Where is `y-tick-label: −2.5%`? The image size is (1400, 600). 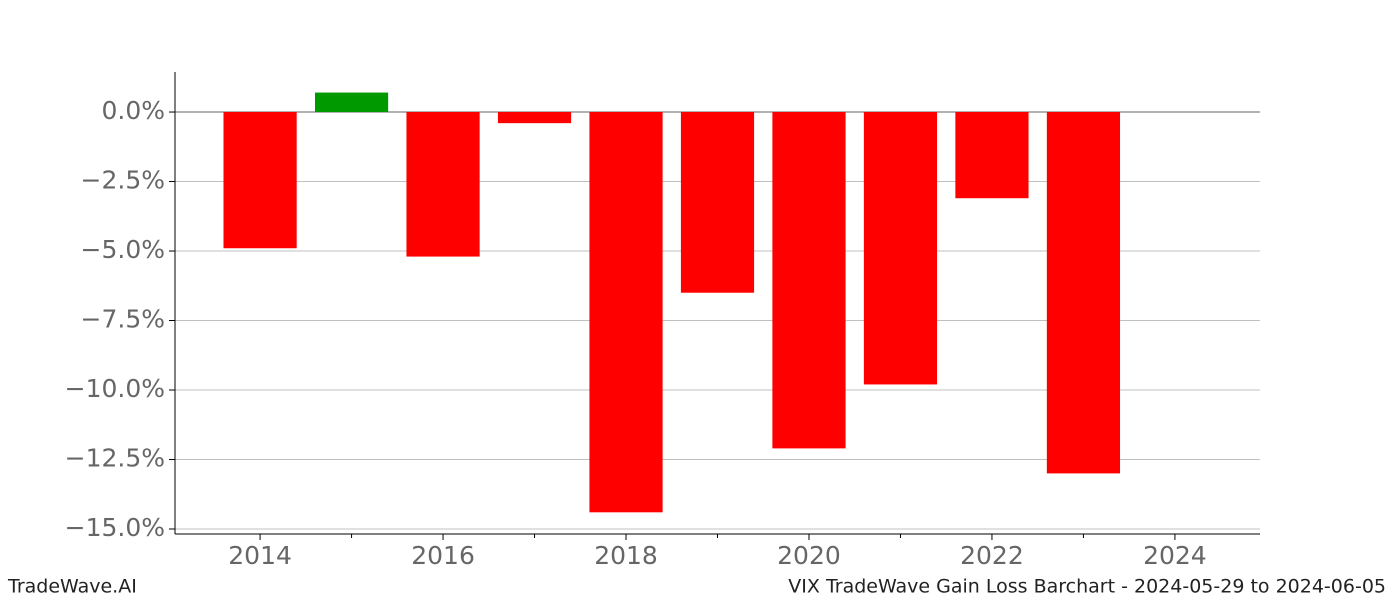
y-tick-label: −2.5% is located at coordinates (123, 180).